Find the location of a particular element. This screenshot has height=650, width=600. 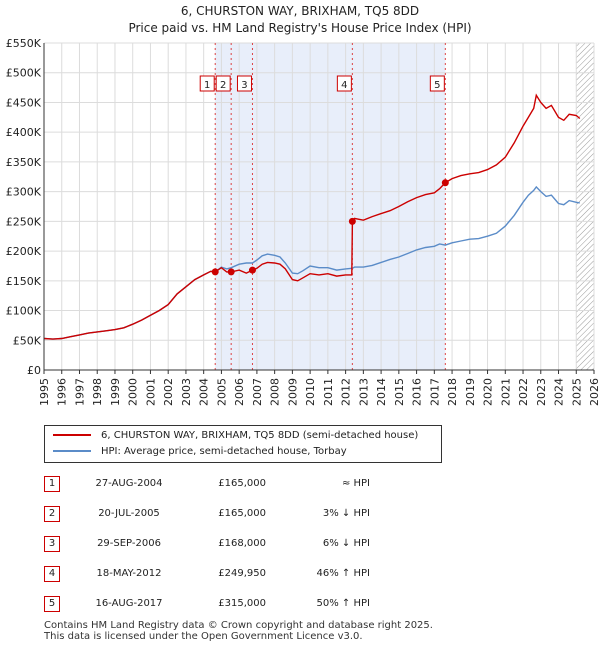

sale-number-badge: 2 is located at coordinates (52, 514).